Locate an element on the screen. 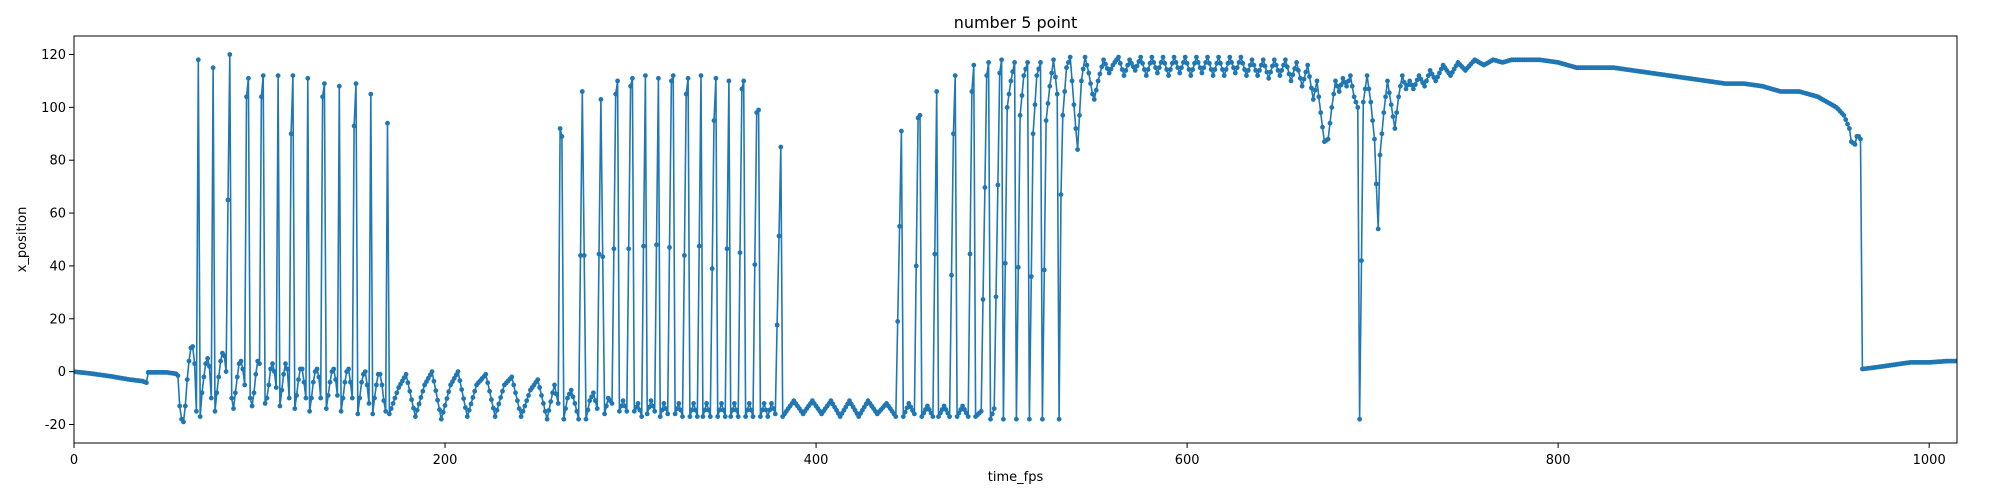 This screenshot has height=500, width=2000. y-tick-label: -20 is located at coordinates (55, 425).